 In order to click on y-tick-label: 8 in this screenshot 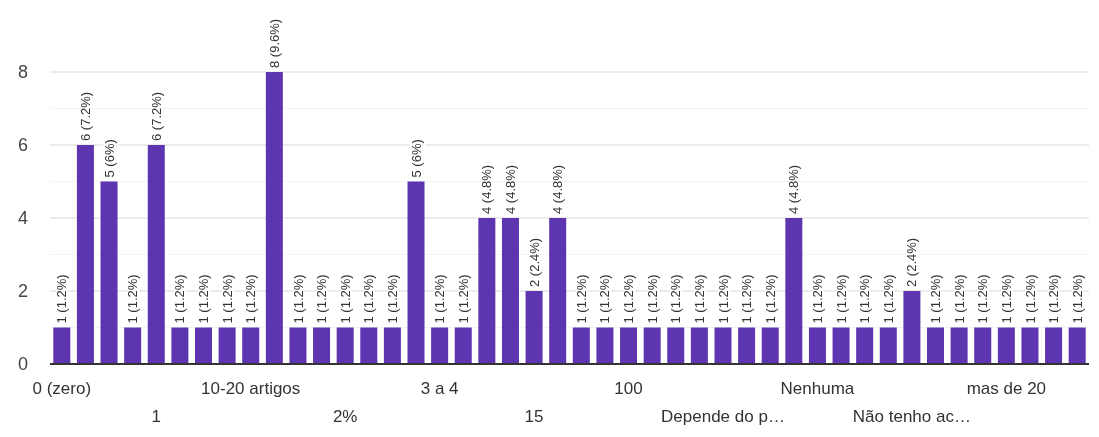, I will do `click(22, 72)`.